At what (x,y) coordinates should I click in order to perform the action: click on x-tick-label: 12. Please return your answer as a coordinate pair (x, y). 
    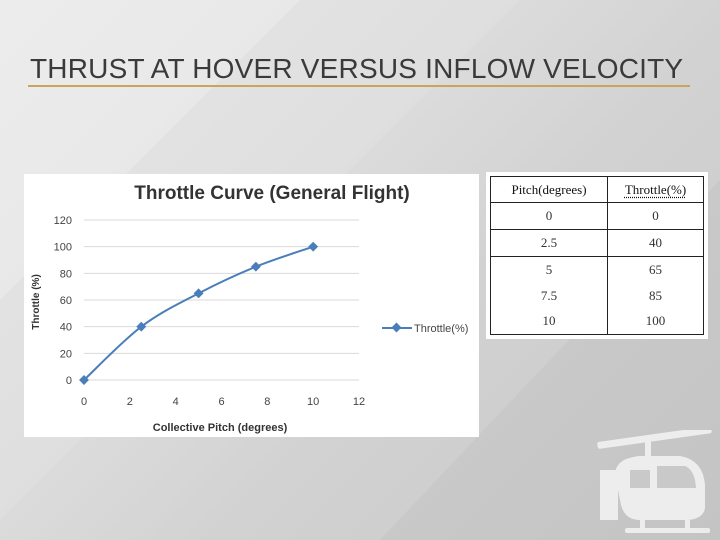
    Looking at the image, I should click on (359, 402).